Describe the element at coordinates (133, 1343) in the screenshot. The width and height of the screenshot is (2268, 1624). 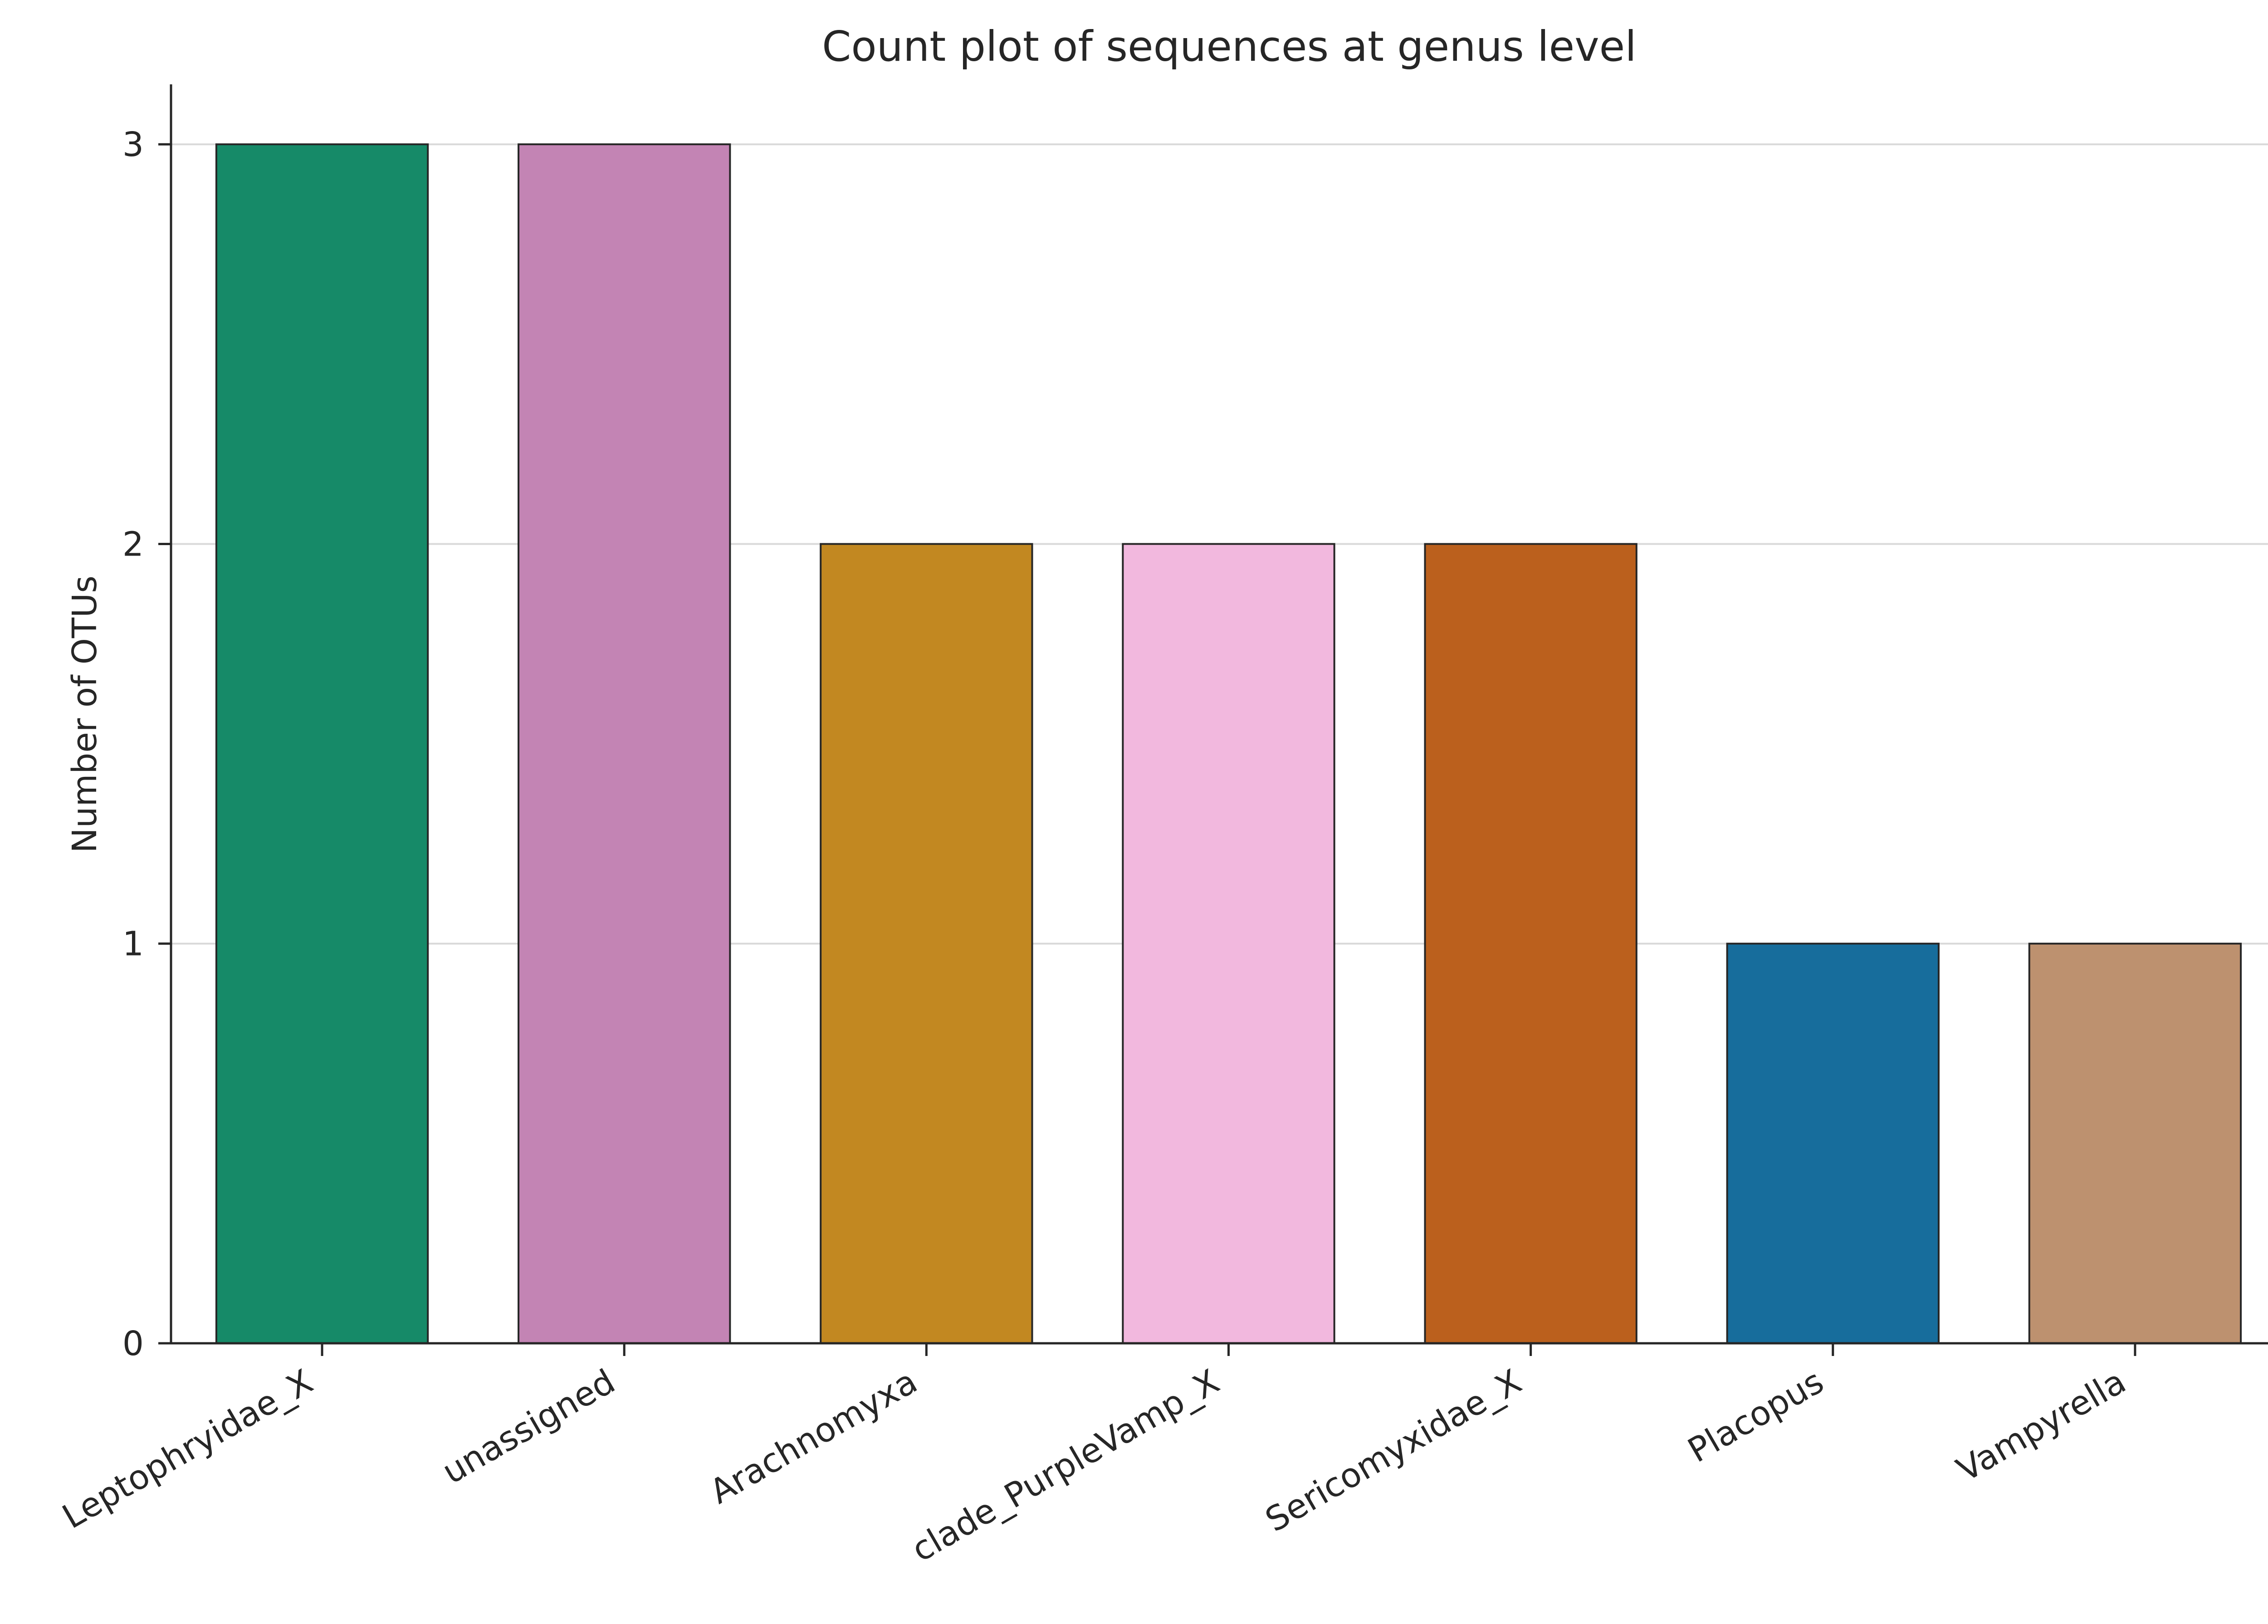
I see `y-tick-label-0: 0` at that location.